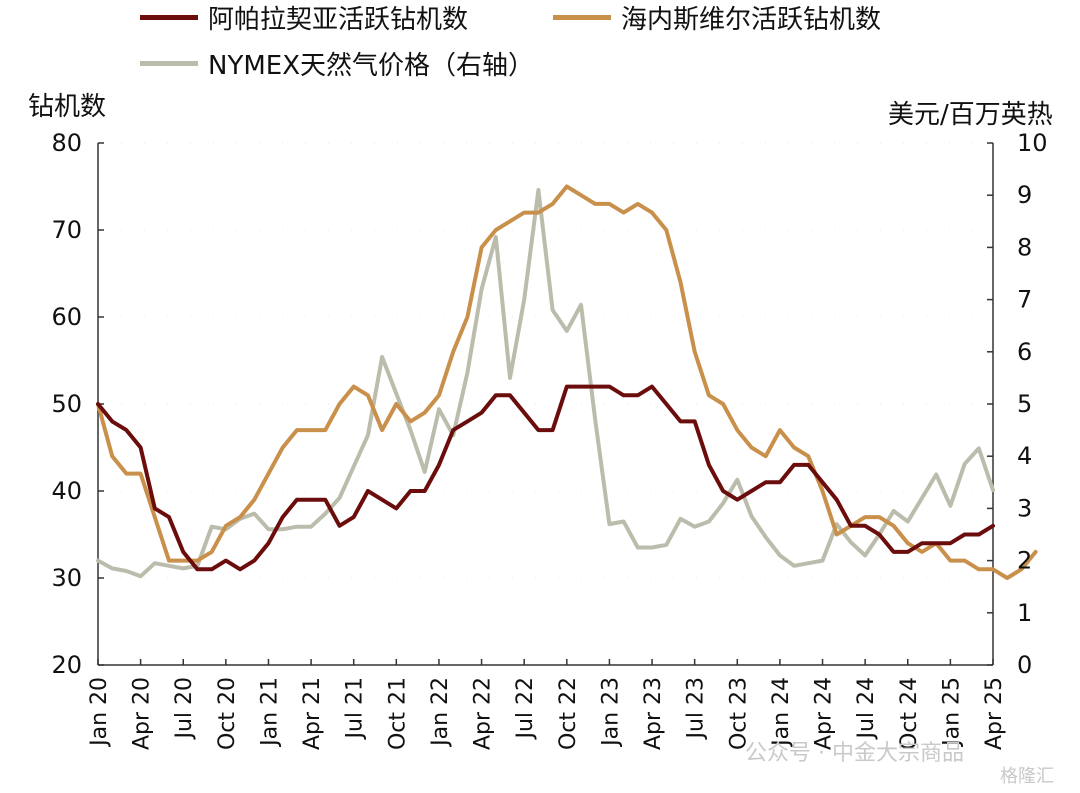 This screenshot has height=793, width=1080. I want to click on x-tick-label: Jul 20, so click(184, 709).